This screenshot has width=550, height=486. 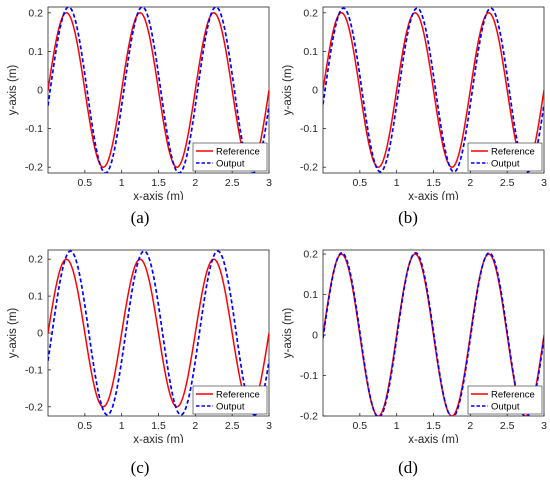 What do you see at coordinates (408, 467) in the screenshot?
I see `caption-d: (d)` at bounding box center [408, 467].